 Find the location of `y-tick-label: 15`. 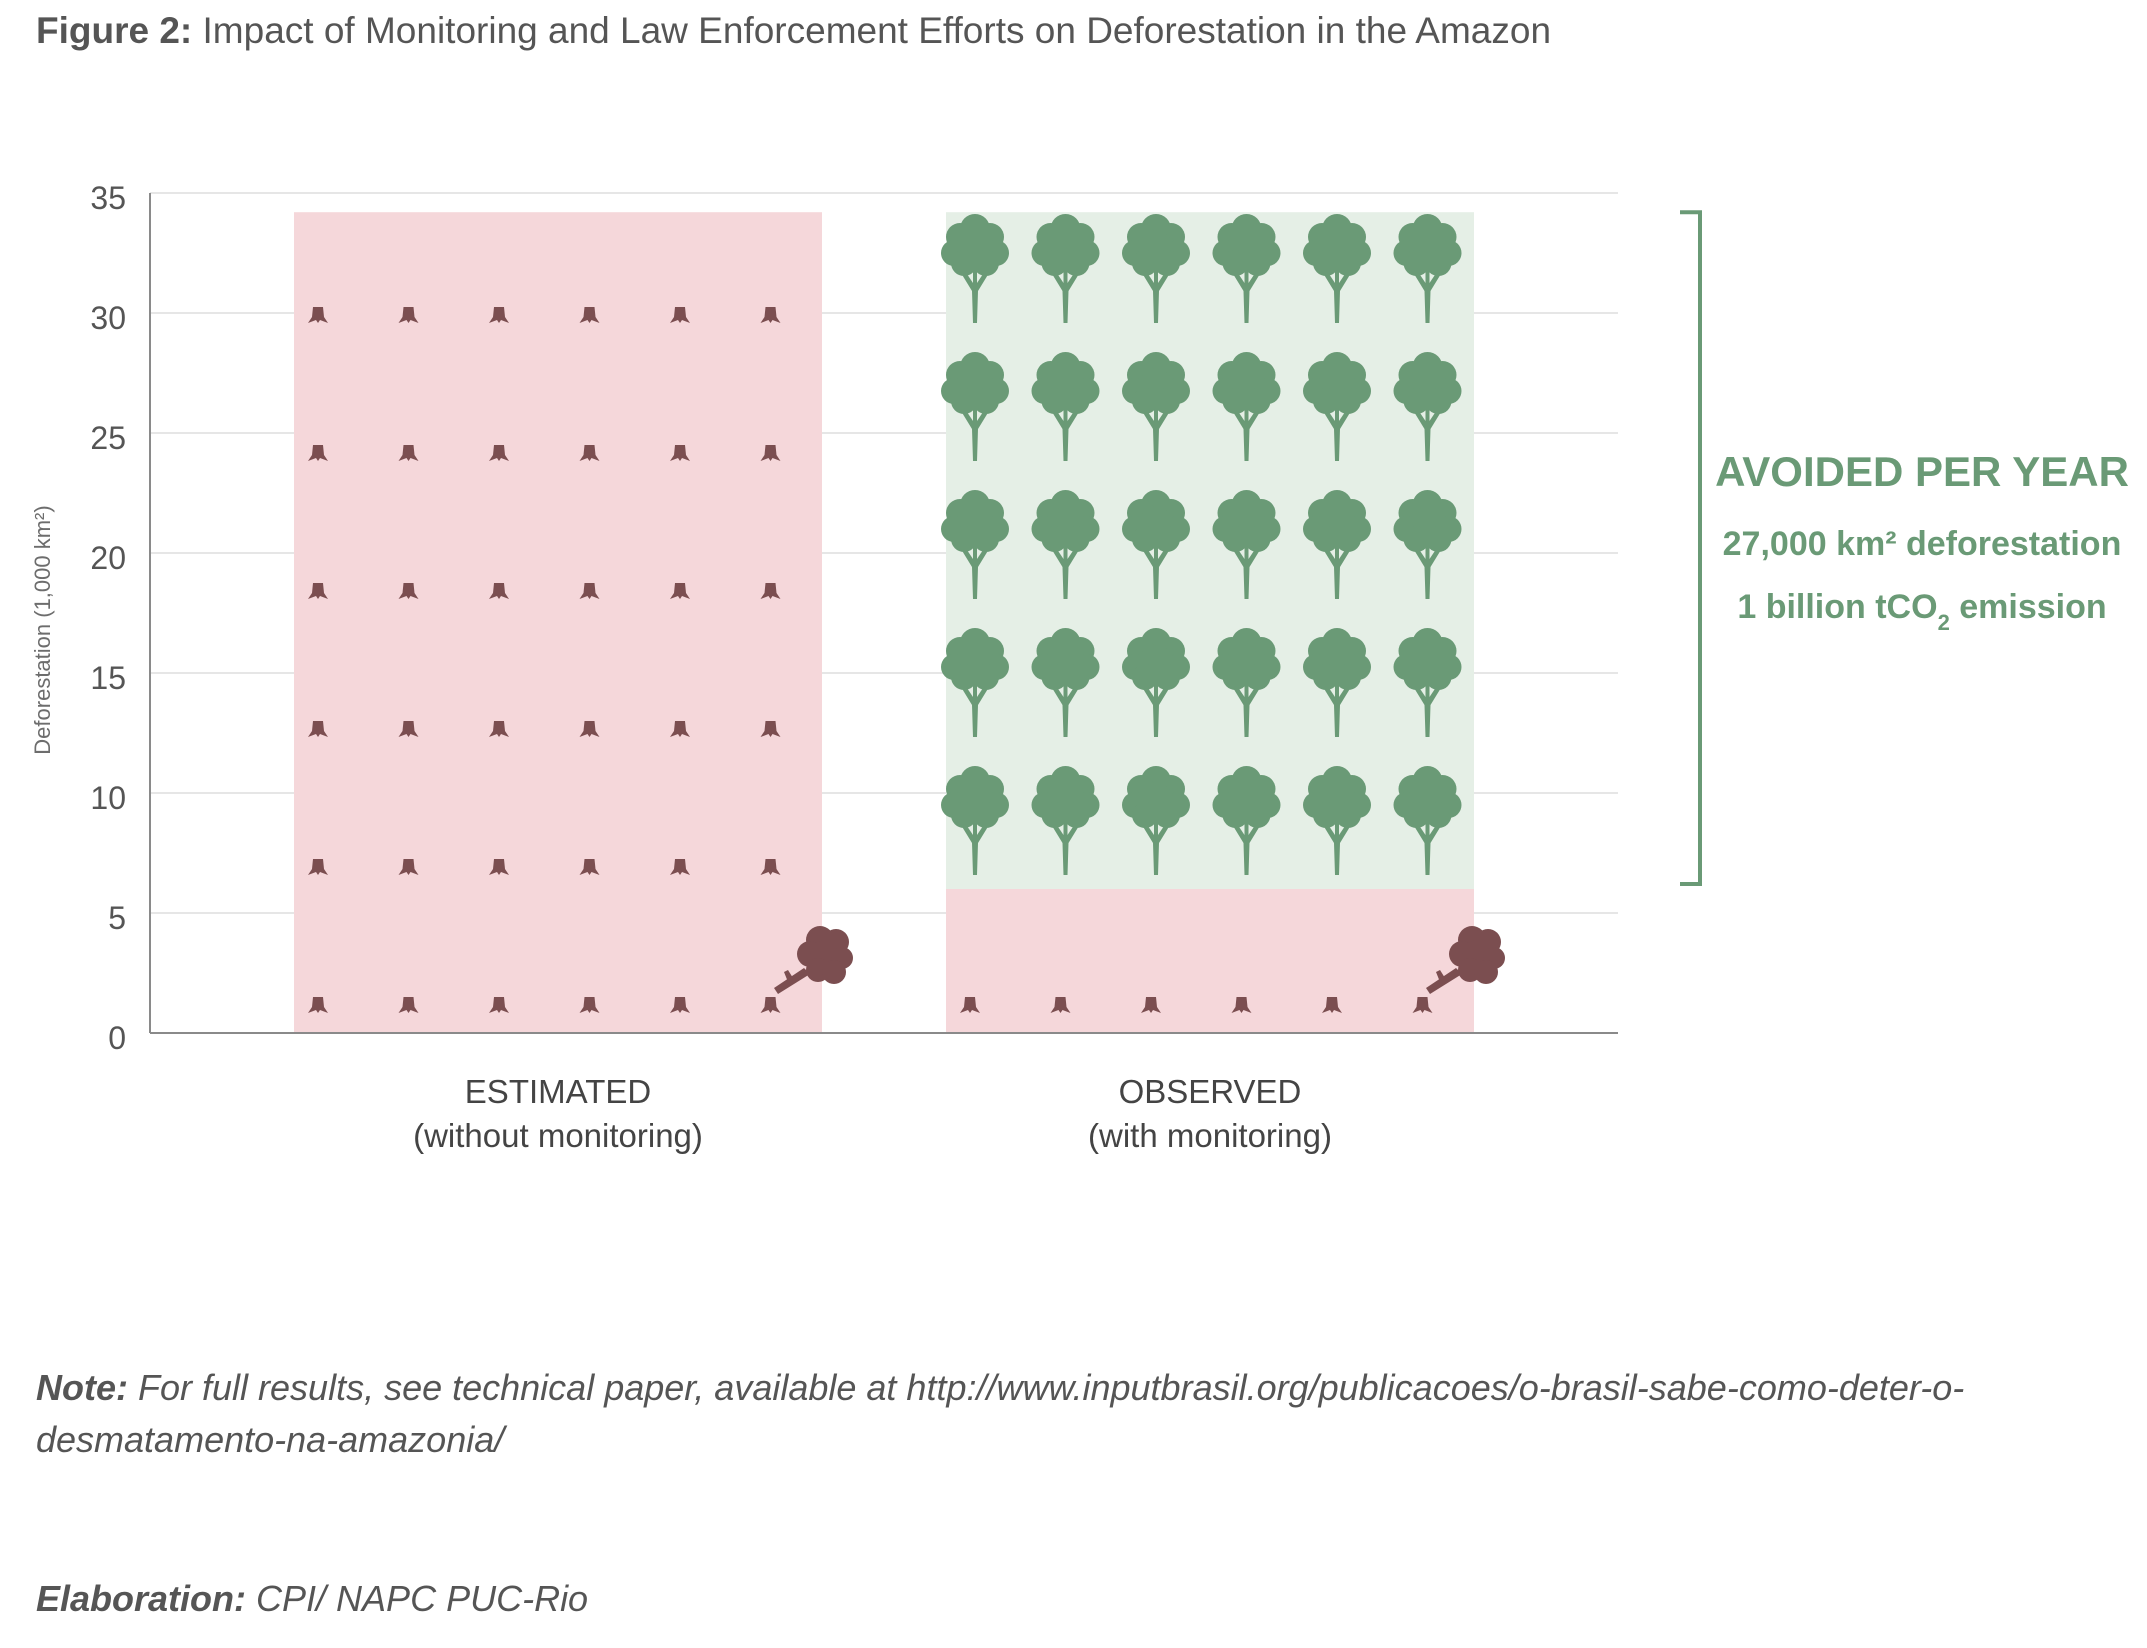

y-tick-label: 15 is located at coordinates (108, 678).